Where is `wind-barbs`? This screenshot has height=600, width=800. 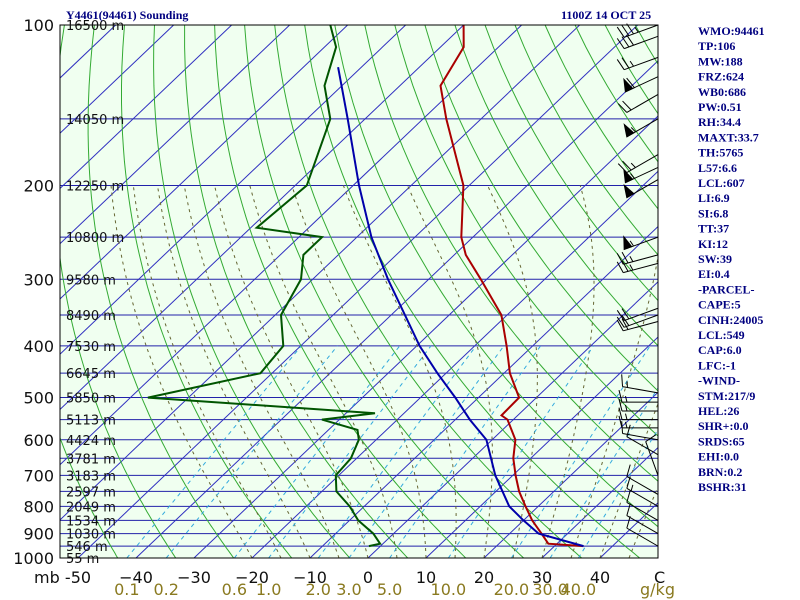 wind-barbs is located at coordinates (637, 285).